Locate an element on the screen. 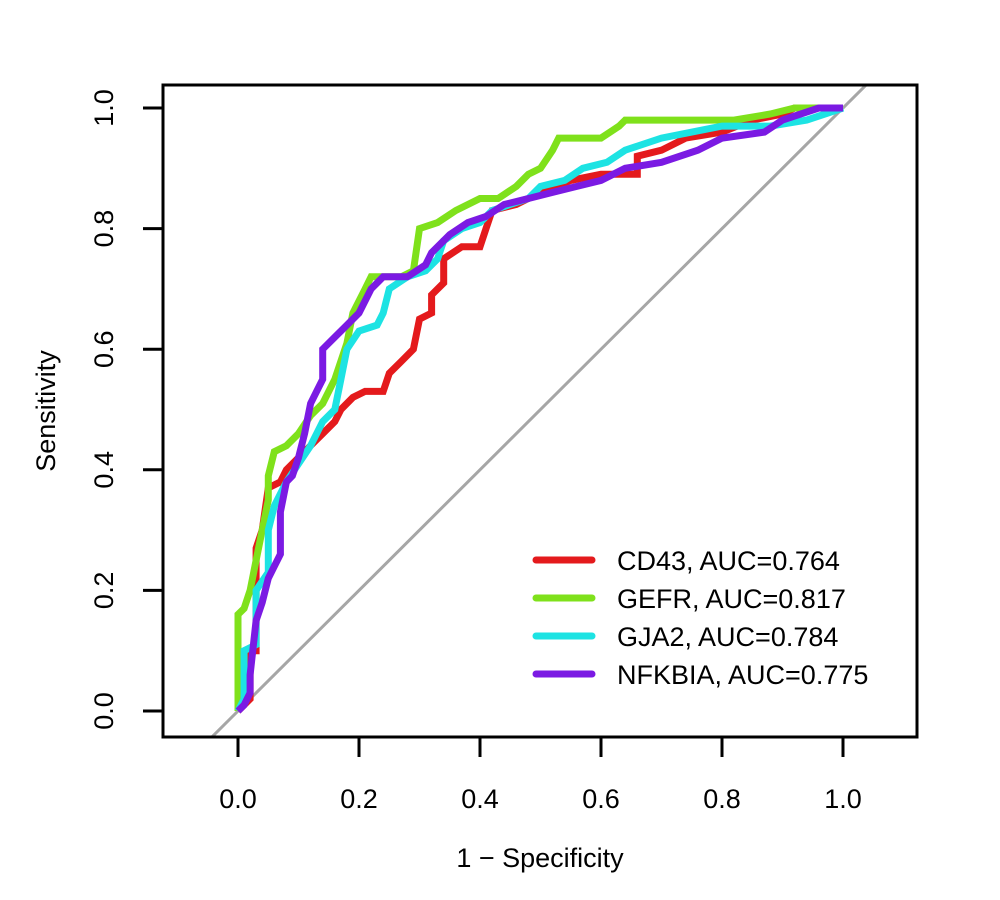  y-tick-label: 0.8 is located at coordinates (104, 229).